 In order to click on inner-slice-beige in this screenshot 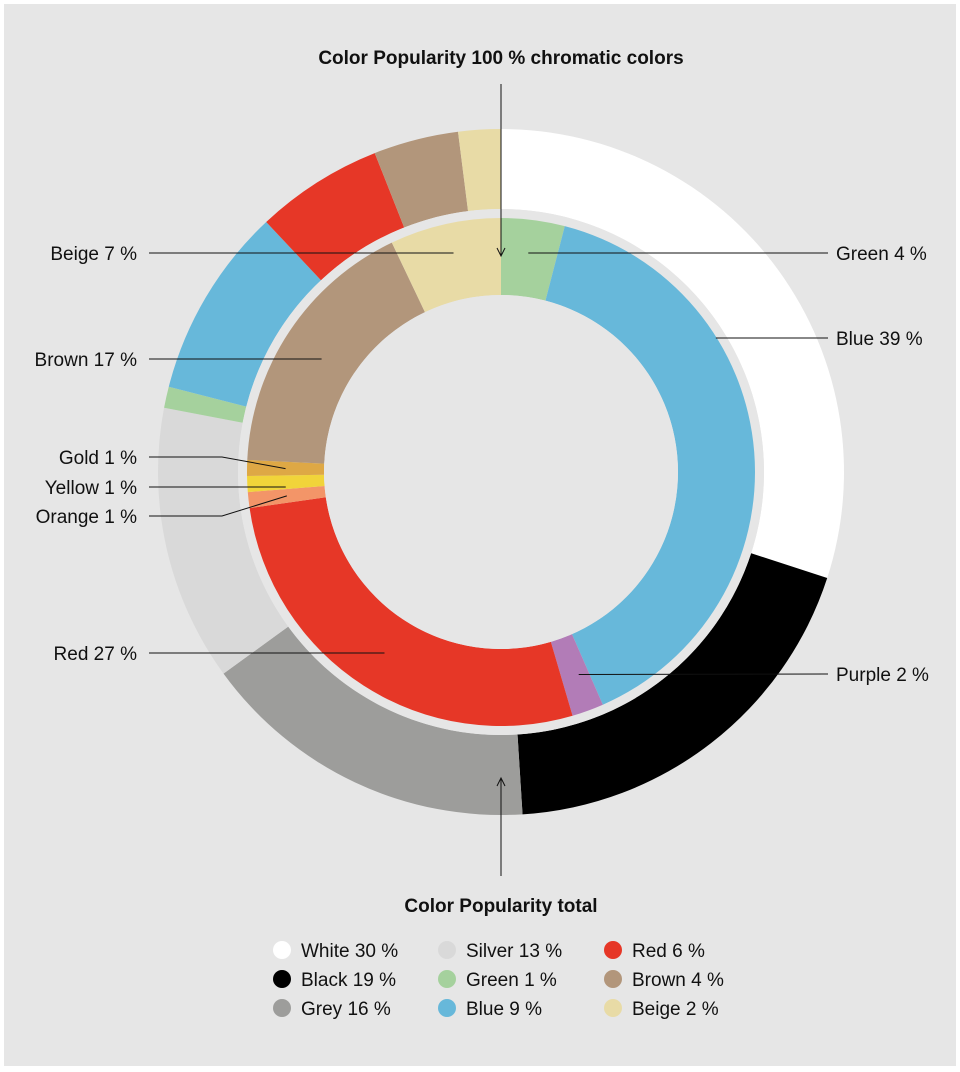, I will do `click(446, 265)`.